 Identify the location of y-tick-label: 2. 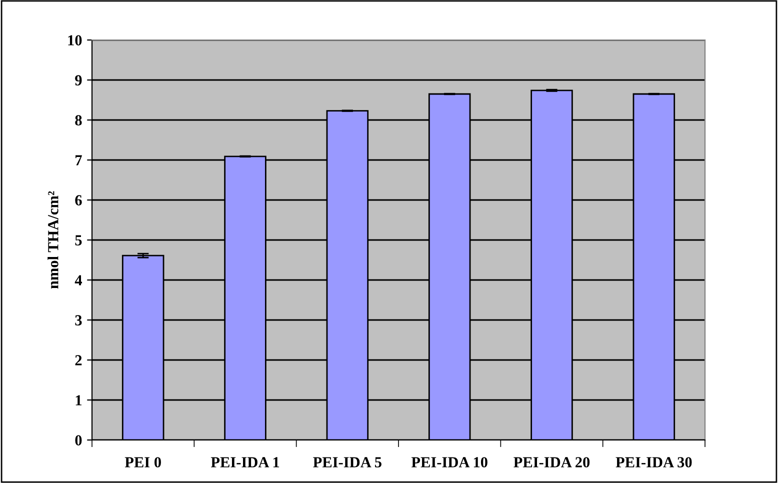
(78, 360).